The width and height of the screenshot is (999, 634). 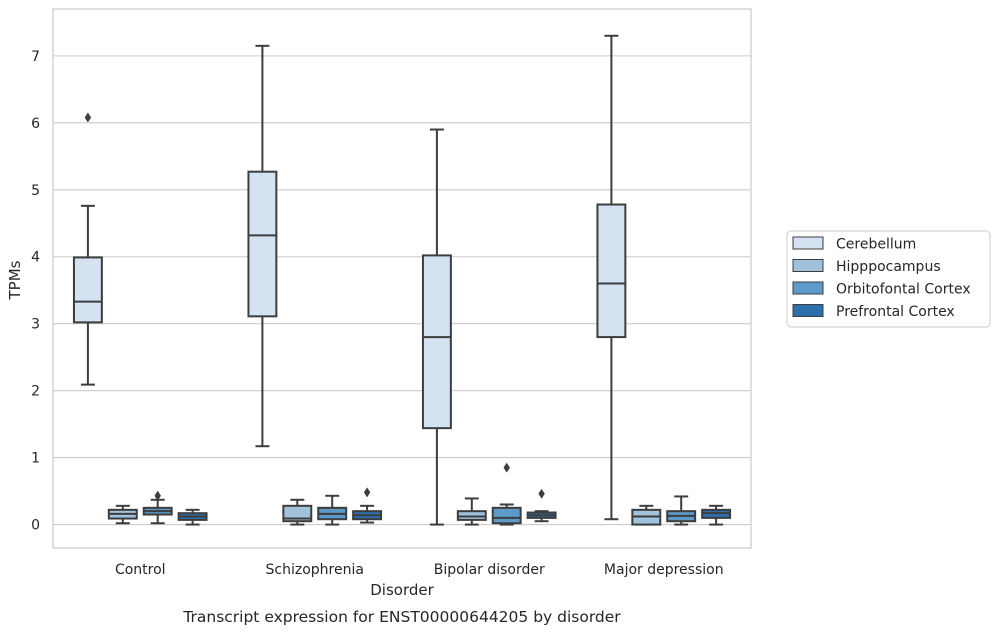 I want to click on y-tick-label: 4, so click(x=35, y=258).